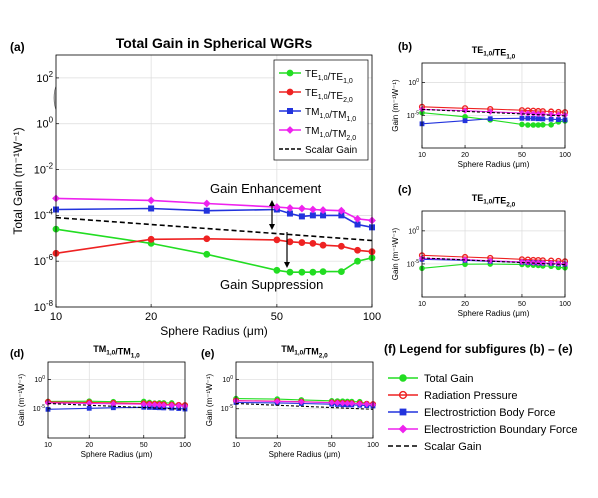  I want to click on figure-legend-item: Electrostriction Body Force, so click(471, 413).